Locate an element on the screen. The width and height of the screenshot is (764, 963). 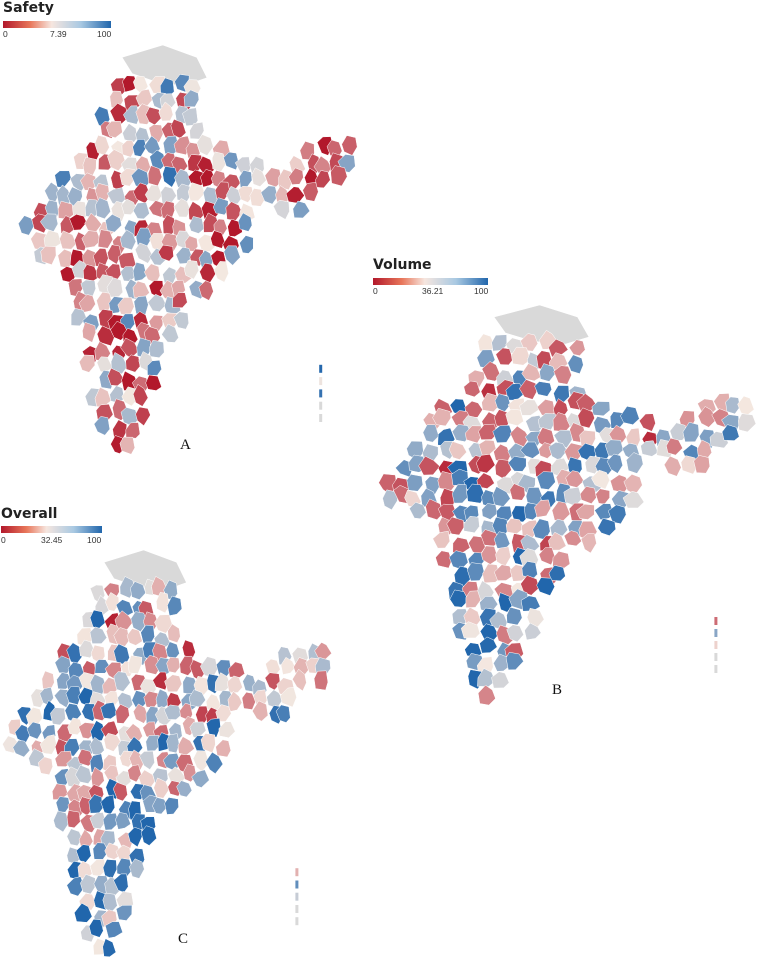
legend-min-label: 0 is located at coordinates (3, 540).